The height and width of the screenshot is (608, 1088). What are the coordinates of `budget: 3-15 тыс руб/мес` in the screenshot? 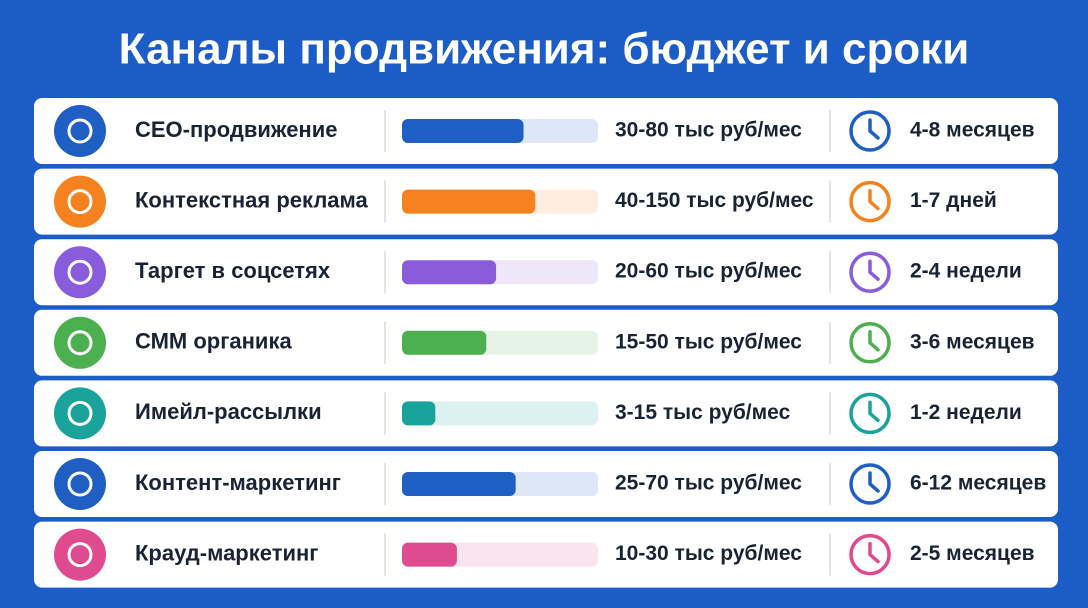 It's located at (703, 412).